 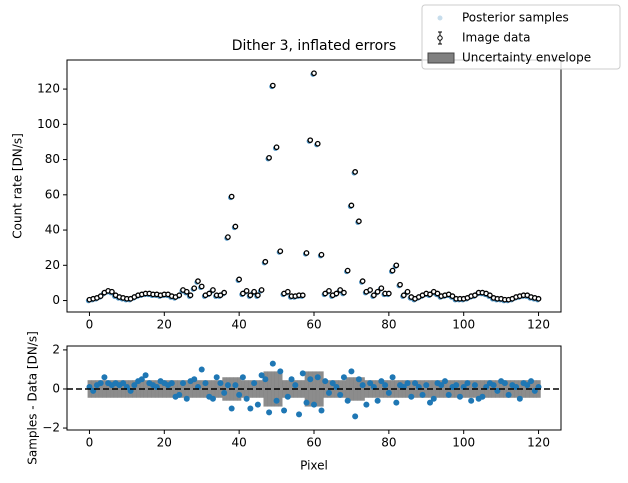 What do you see at coordinates (90, 443) in the screenshot?
I see `x-tick-label: 0` at bounding box center [90, 443].